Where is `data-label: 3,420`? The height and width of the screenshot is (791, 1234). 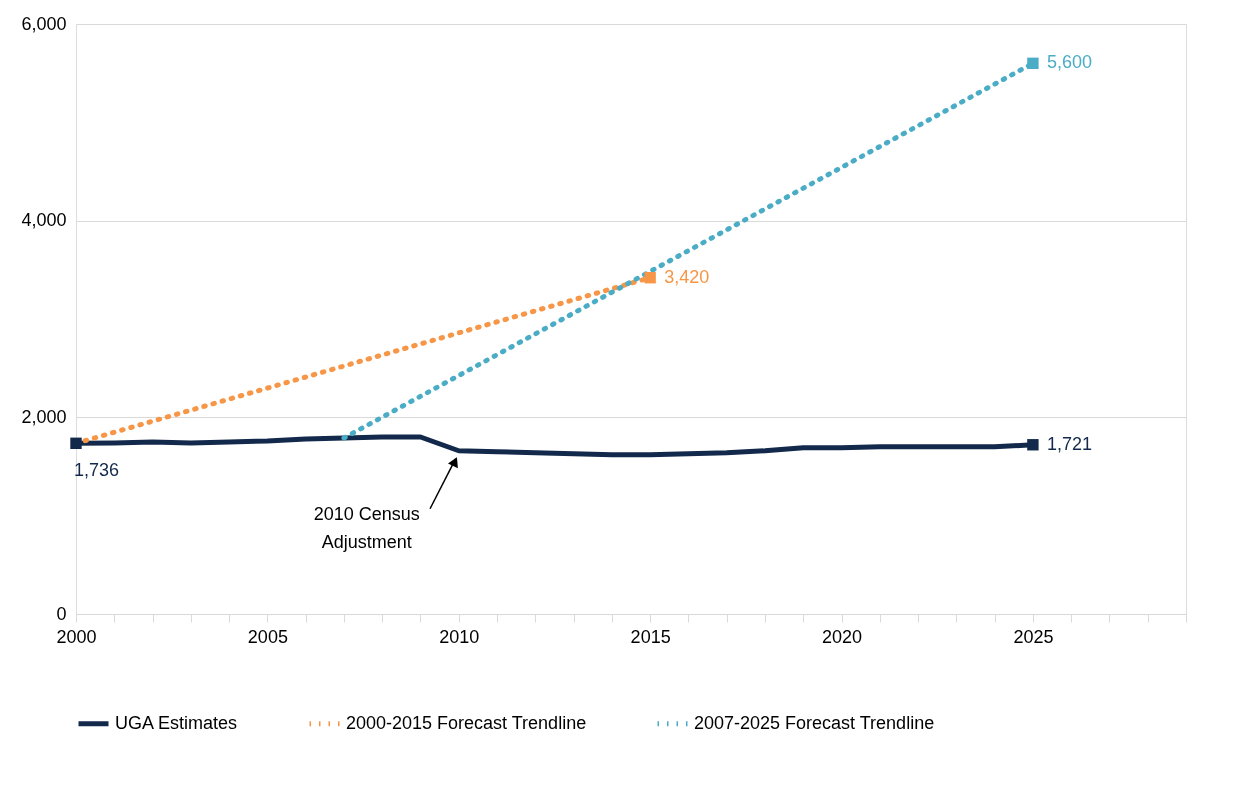
data-label: 3,420 is located at coordinates (687, 276).